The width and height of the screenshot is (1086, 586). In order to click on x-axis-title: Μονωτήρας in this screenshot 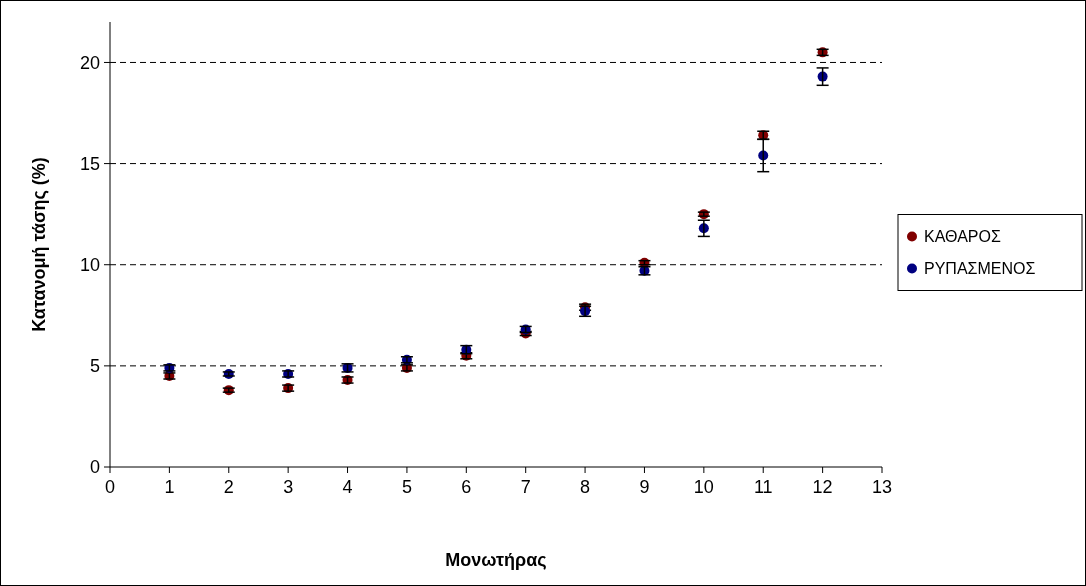, I will do `click(496, 560)`.